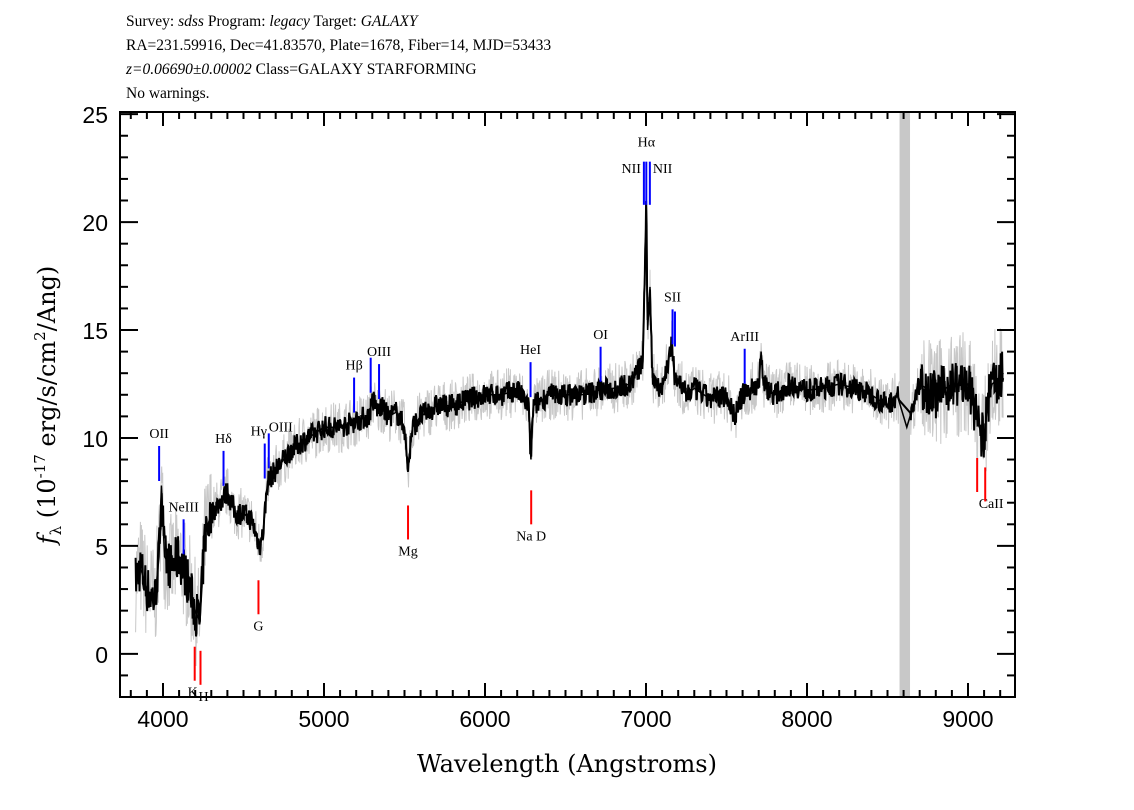 The width and height of the screenshot is (1134, 810). I want to click on line-label-oii: OII, so click(159, 434).